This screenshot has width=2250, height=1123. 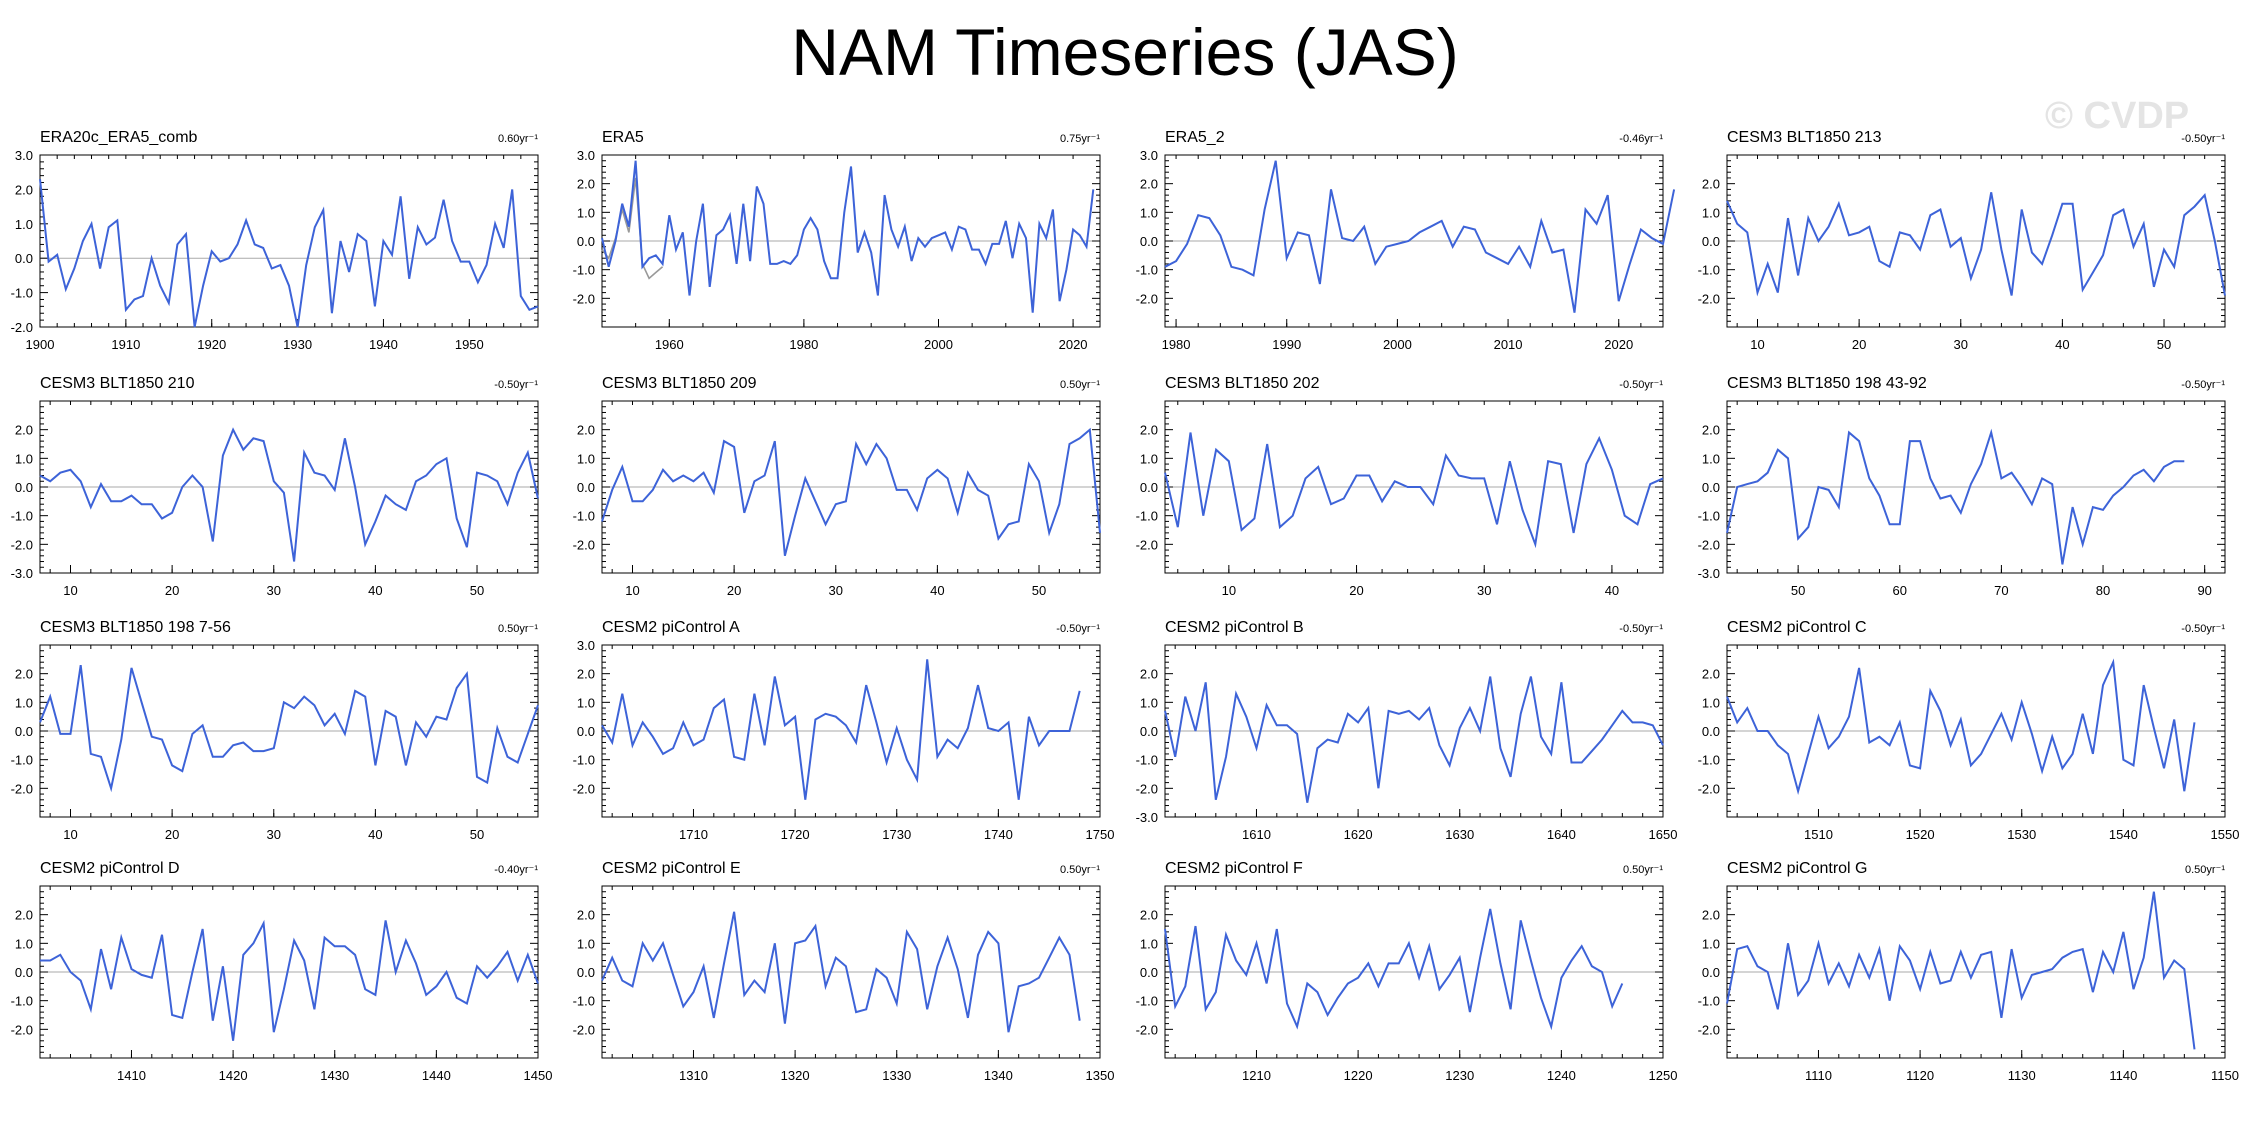 What do you see at coordinates (623, 137) in the screenshot?
I see `panel-title: ERA5` at bounding box center [623, 137].